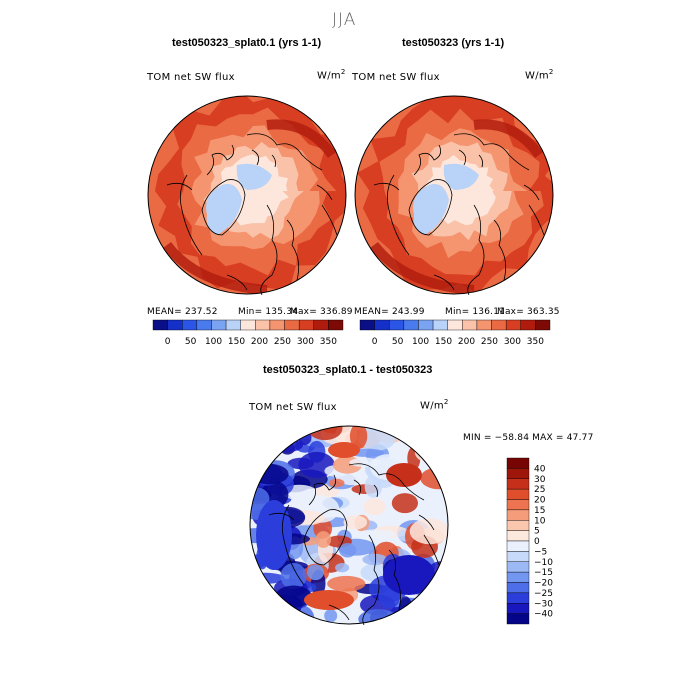 The width and height of the screenshot is (700, 700). Describe the element at coordinates (537, 532) in the screenshot. I see `colorbar-tick-label: 5` at that location.